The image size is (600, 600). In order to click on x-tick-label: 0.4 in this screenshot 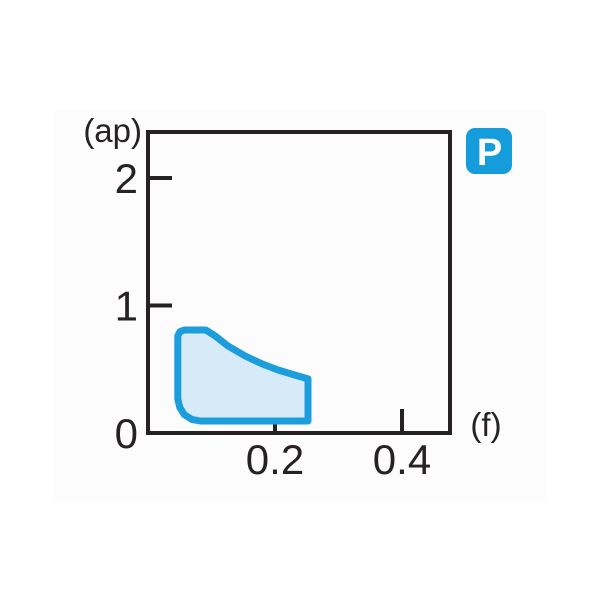, I will do `click(402, 459)`.